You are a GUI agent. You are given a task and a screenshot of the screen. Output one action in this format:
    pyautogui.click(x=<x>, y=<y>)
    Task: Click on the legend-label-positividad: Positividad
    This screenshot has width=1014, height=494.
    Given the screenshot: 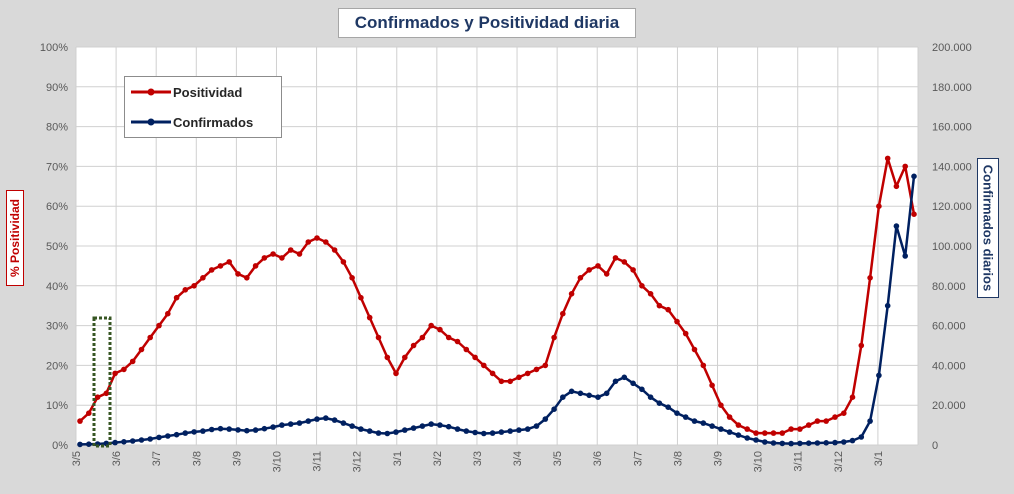 What is the action you would take?
    pyautogui.click(x=208, y=92)
    